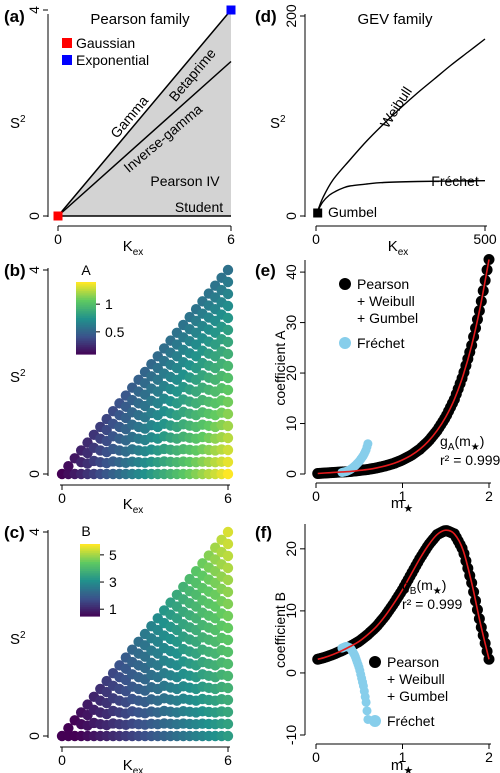  I want to click on f-xtick-label: 2, so click(489, 757).